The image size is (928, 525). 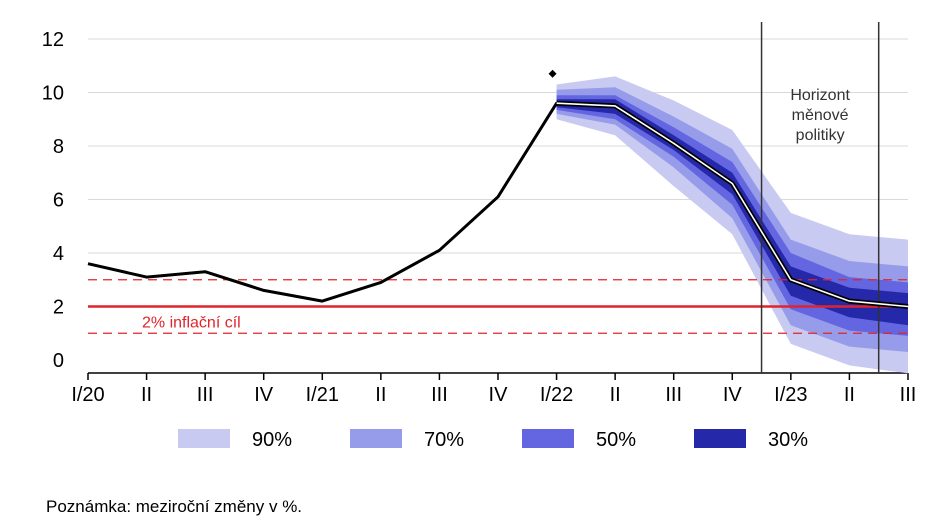 What do you see at coordinates (58, 201) in the screenshot?
I see `y-tick-label: 6` at bounding box center [58, 201].